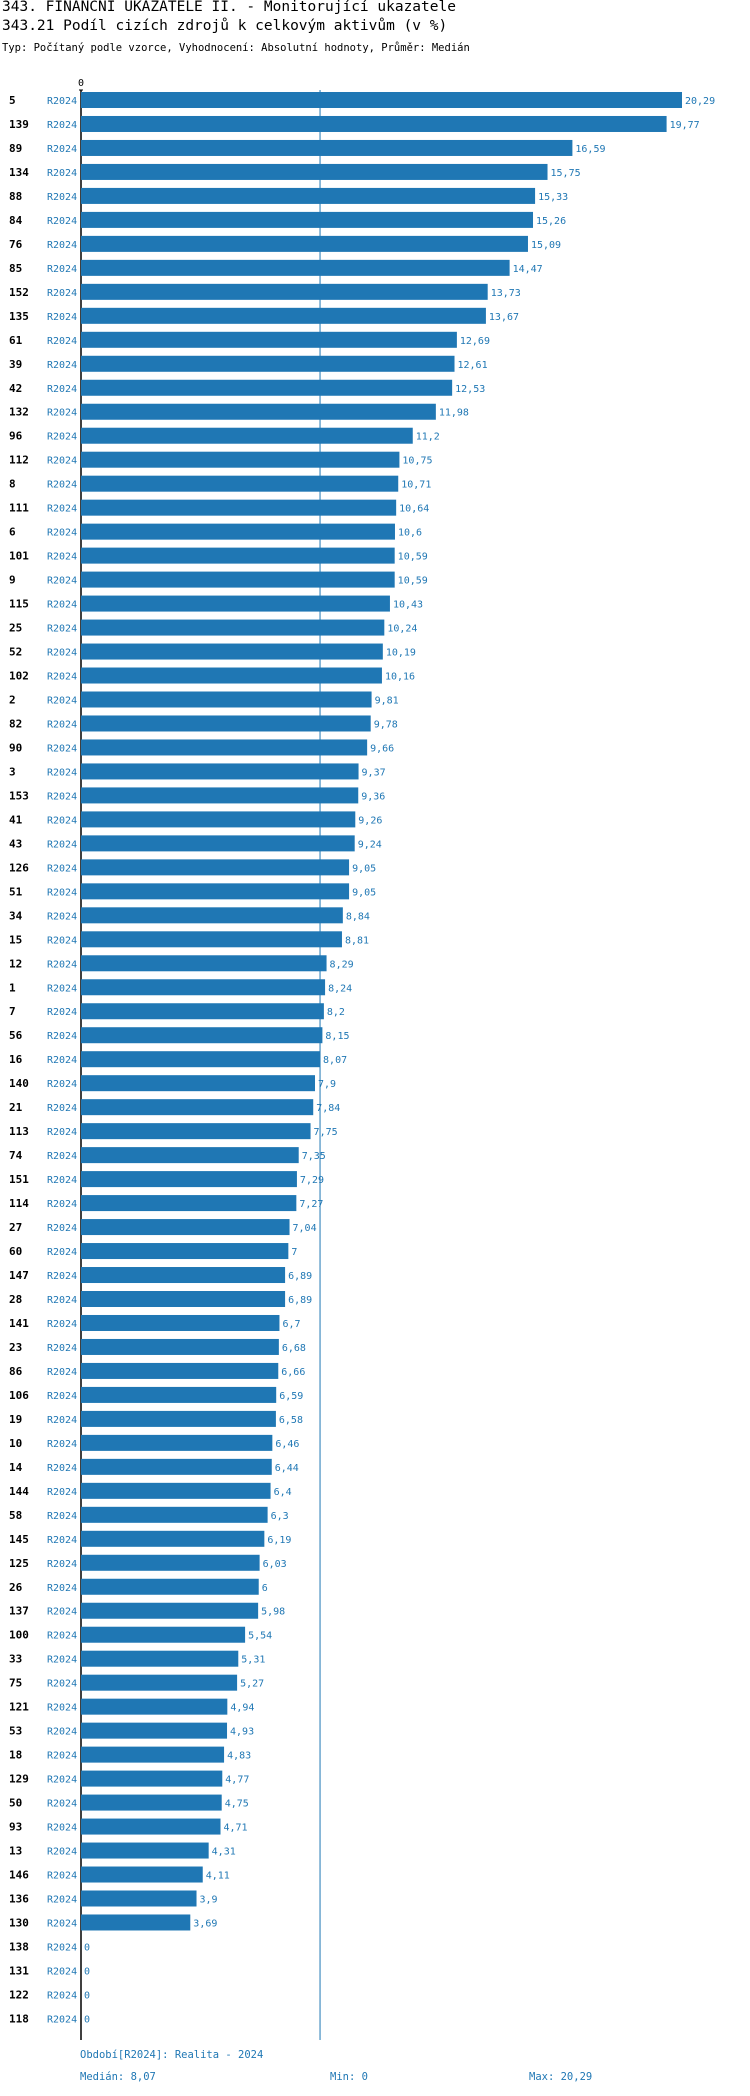  What do you see at coordinates (19, 292) in the screenshot?
I see `category-label: 152` at bounding box center [19, 292].